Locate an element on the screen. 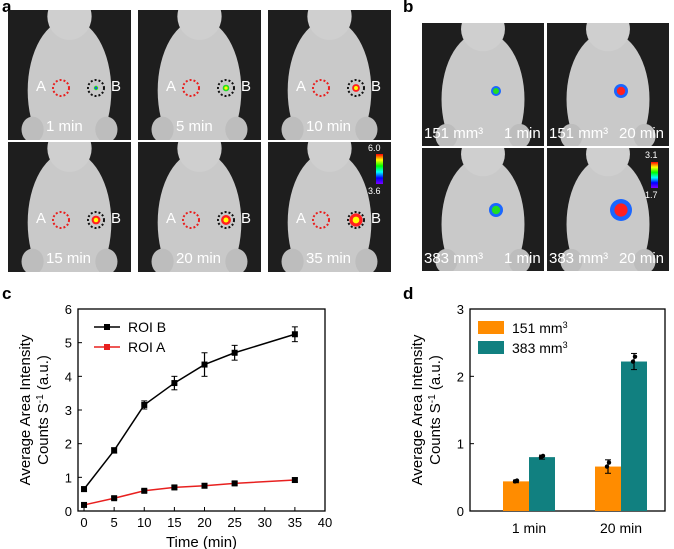  x-tick-label: 20 is located at coordinates (204, 522).